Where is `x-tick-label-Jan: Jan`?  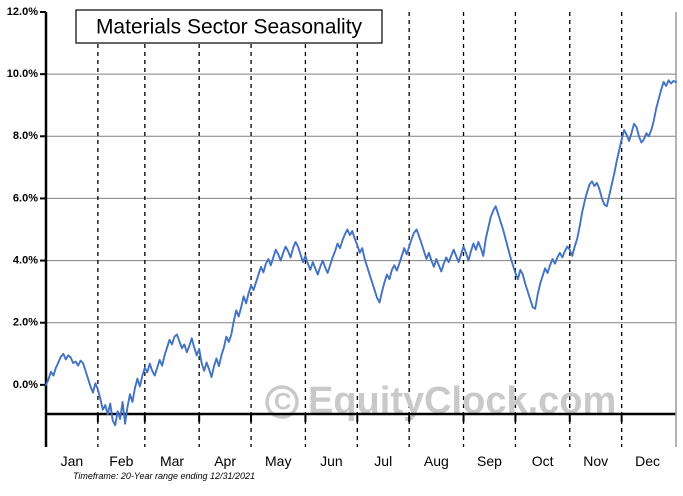
x-tick-label-Jan: Jan is located at coordinates (72, 461).